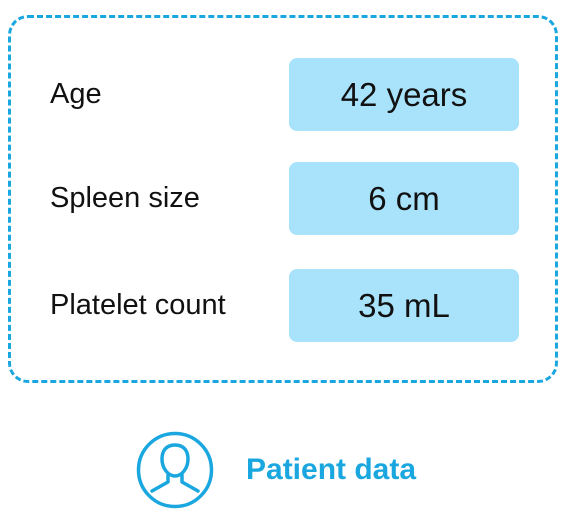  What do you see at coordinates (404, 94) in the screenshot?
I see `age-value: 42 years` at bounding box center [404, 94].